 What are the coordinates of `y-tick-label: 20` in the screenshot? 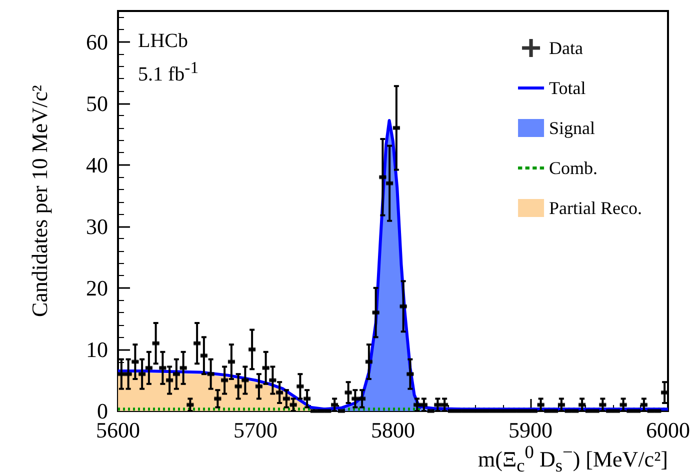 It's located at (97, 287).